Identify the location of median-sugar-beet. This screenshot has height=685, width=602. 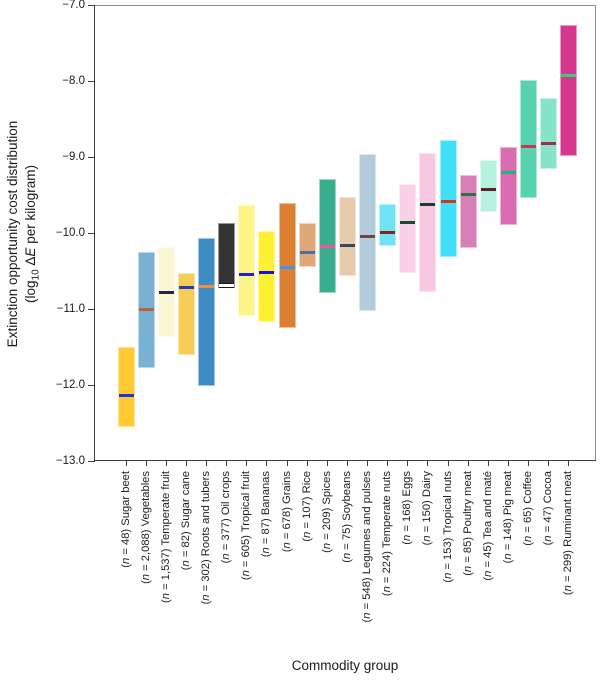
(126, 396).